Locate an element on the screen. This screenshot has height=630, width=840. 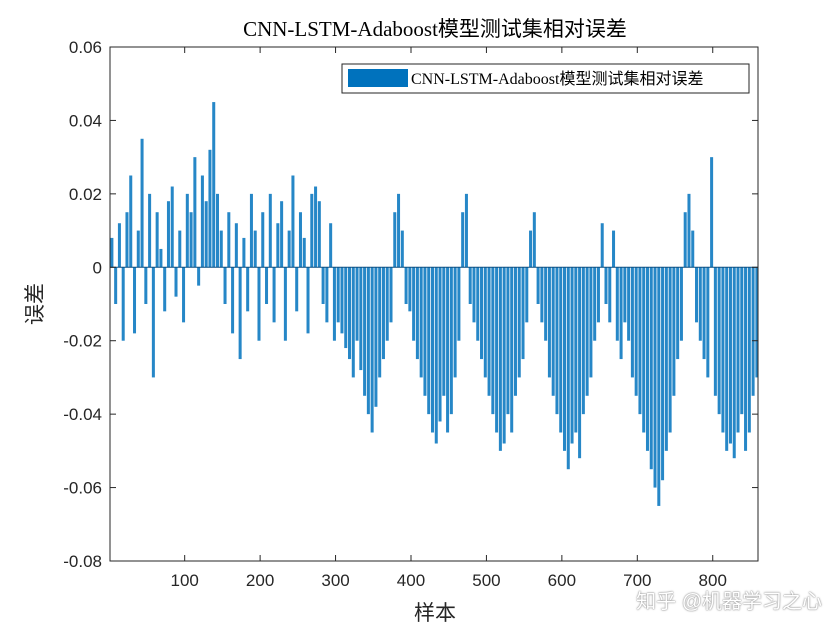
y-tick-label: -0.02 is located at coordinates (82, 341).